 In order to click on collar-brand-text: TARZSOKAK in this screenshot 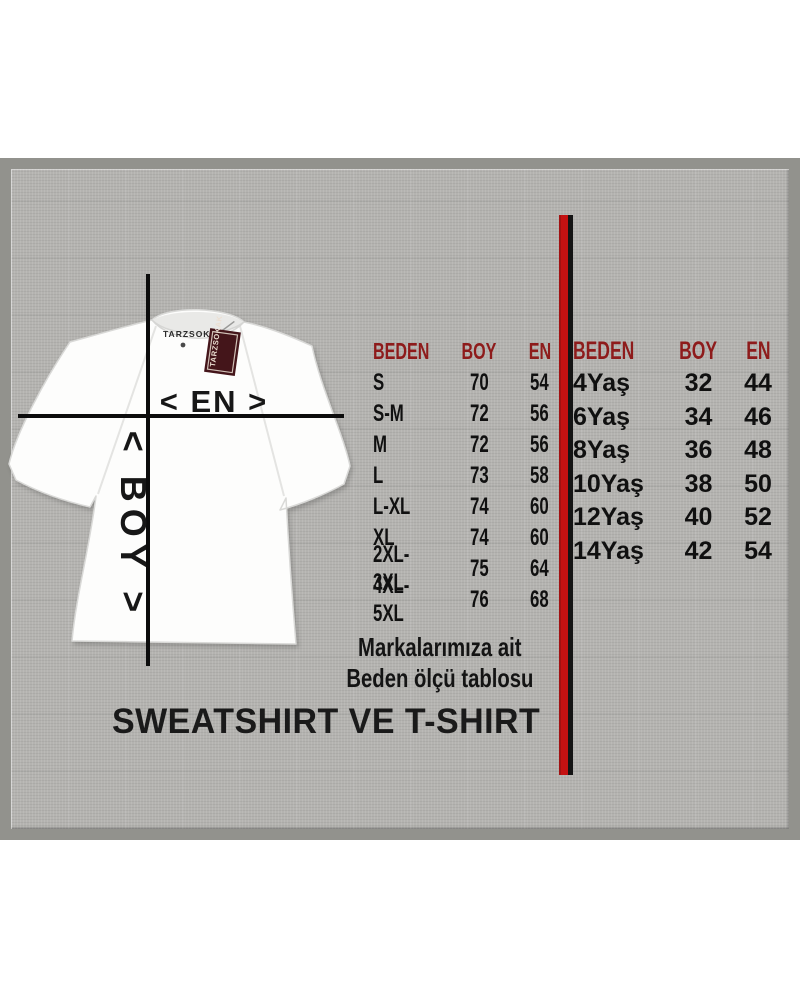, I will do `click(194, 334)`.